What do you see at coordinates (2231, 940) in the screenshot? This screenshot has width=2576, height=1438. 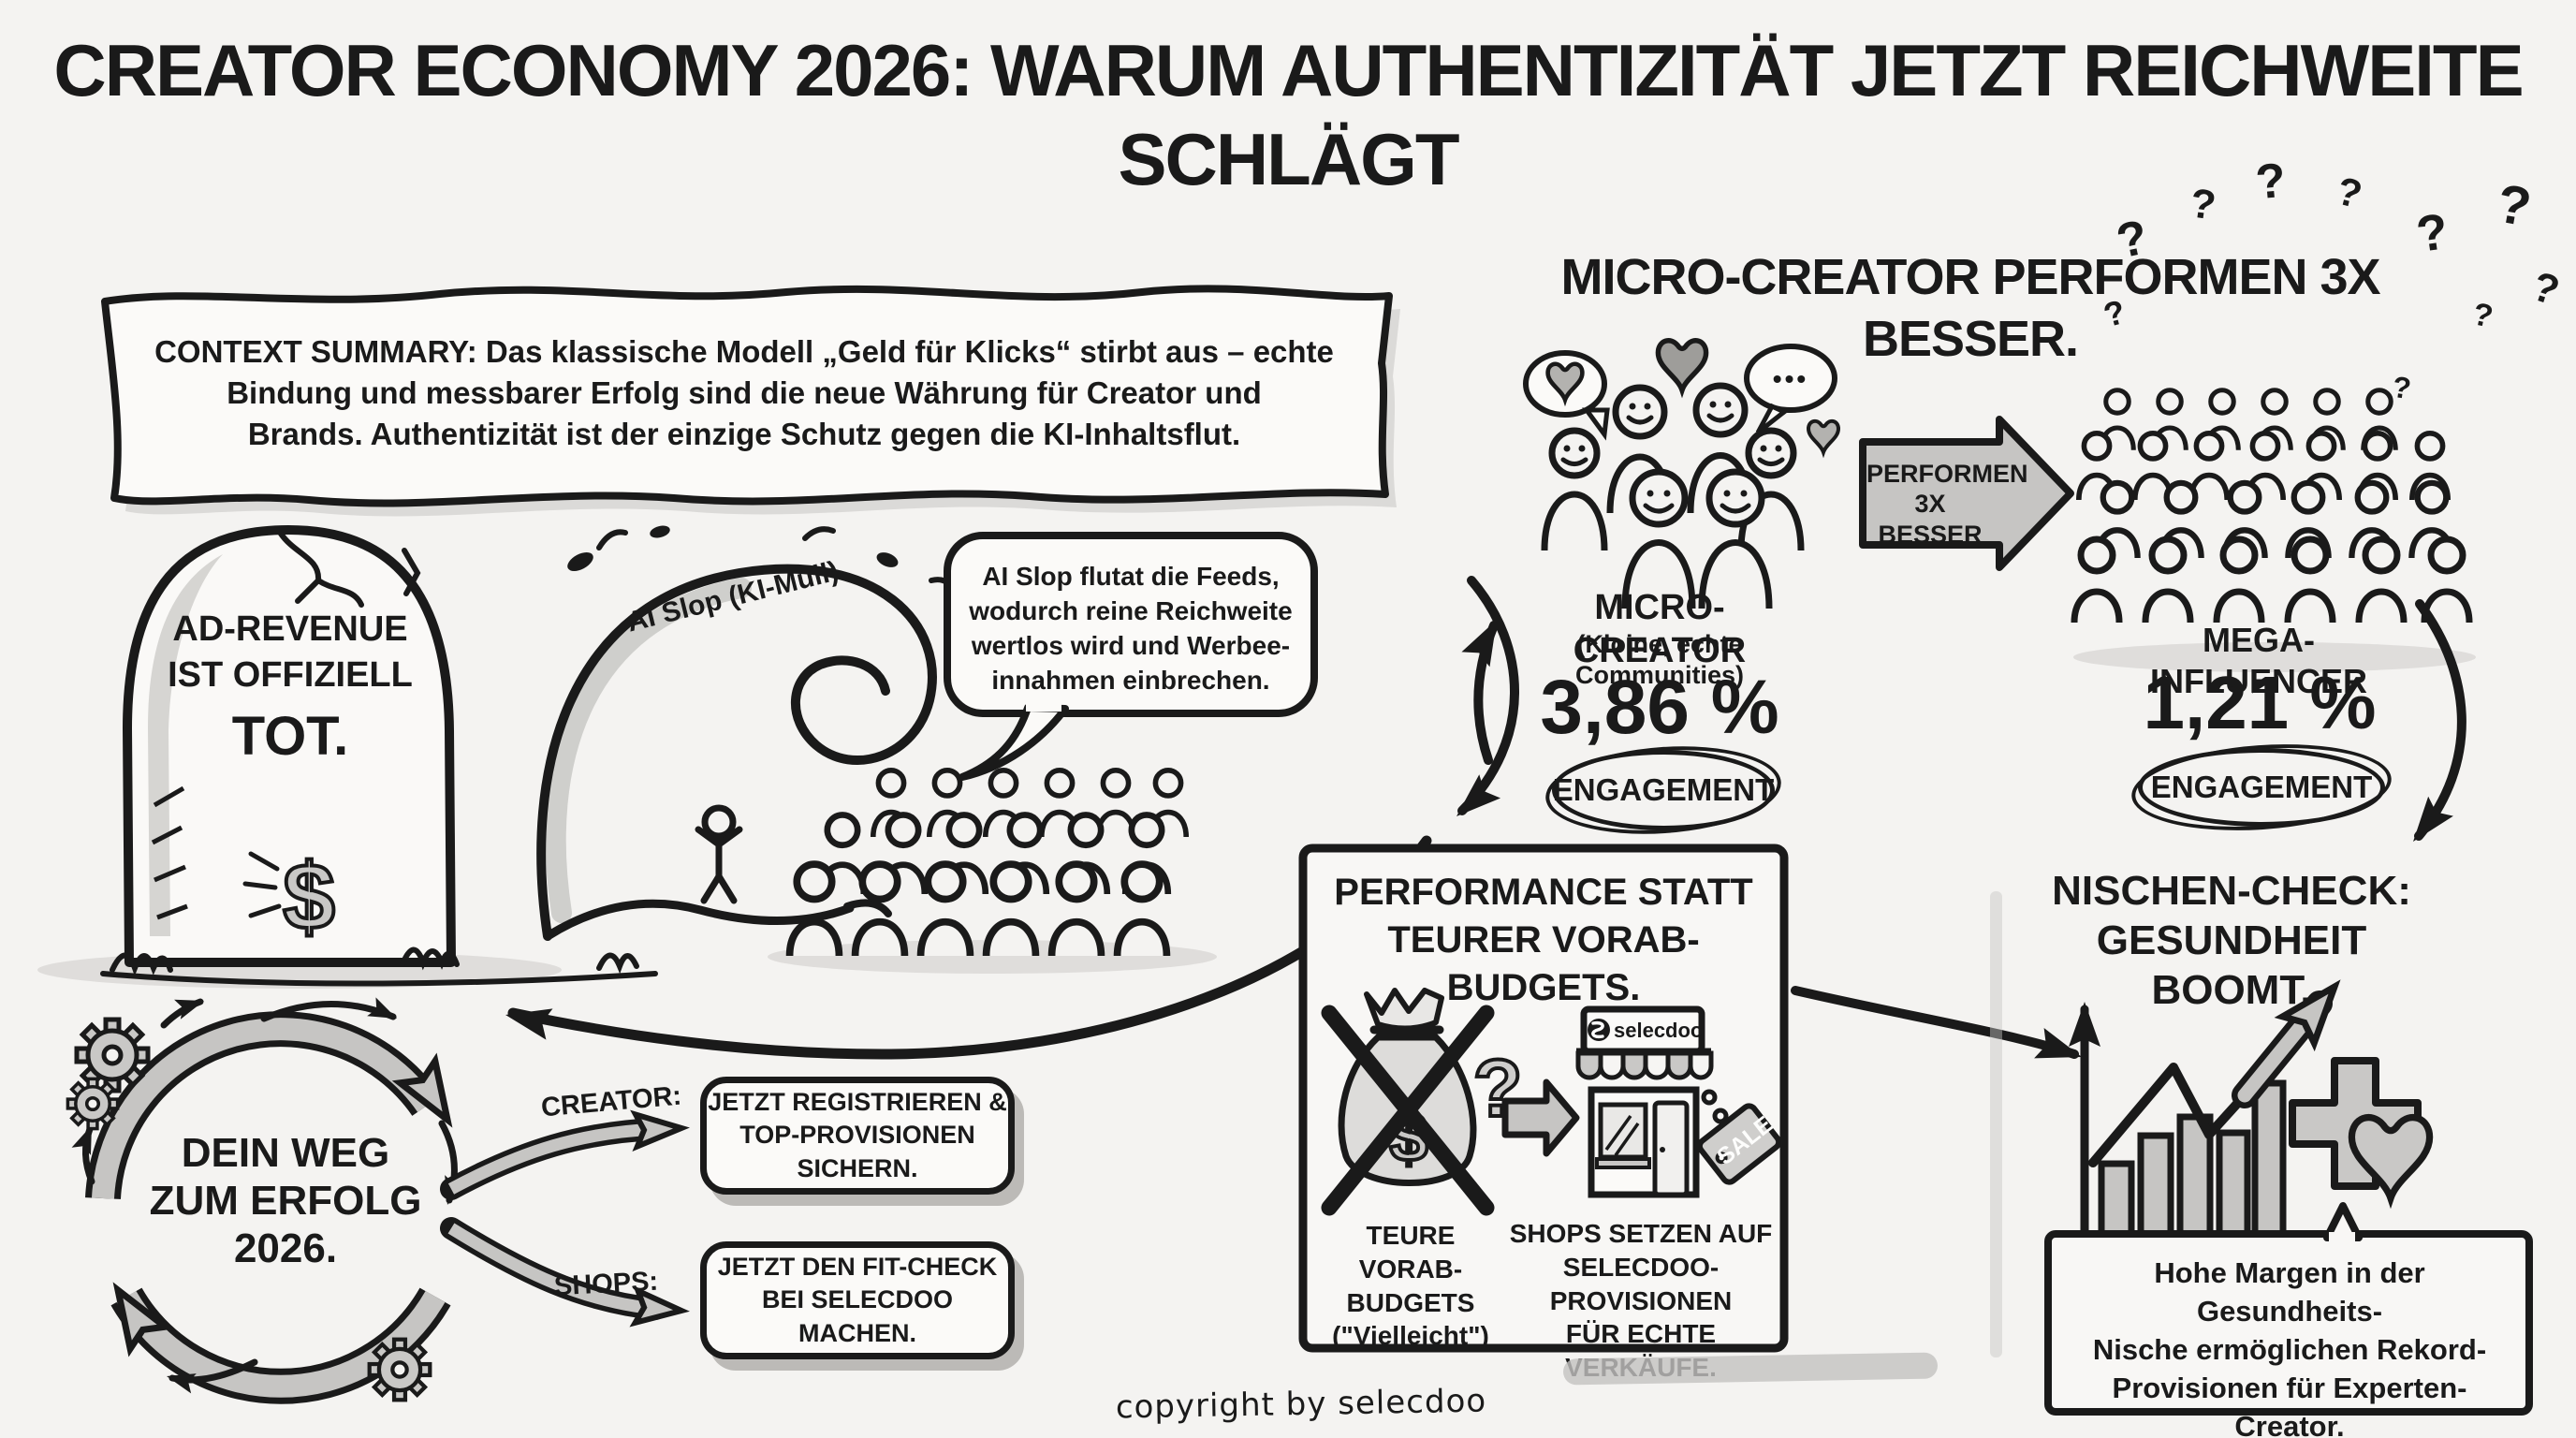 I see `niche-heading: NISCHEN-CHECK: GESUNDHEIT BOOMT.` at bounding box center [2231, 940].